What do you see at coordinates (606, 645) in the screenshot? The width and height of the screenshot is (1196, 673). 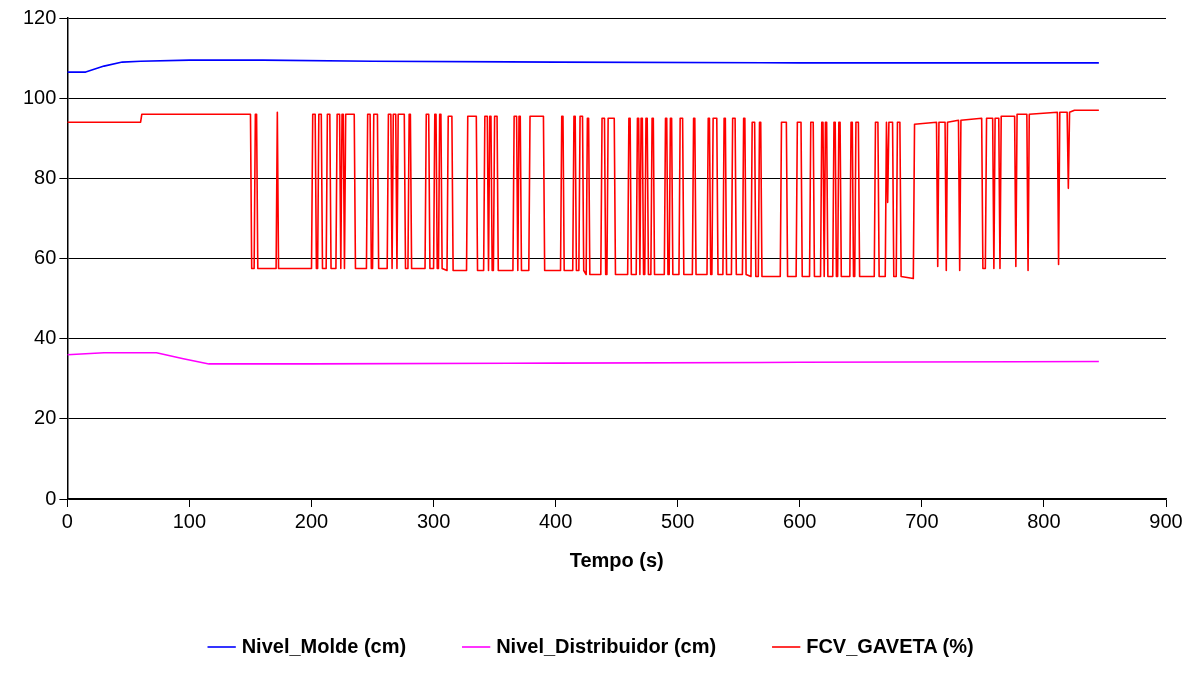 I see `legend-label: Nivel_Distribuidor (cm)` at bounding box center [606, 645].